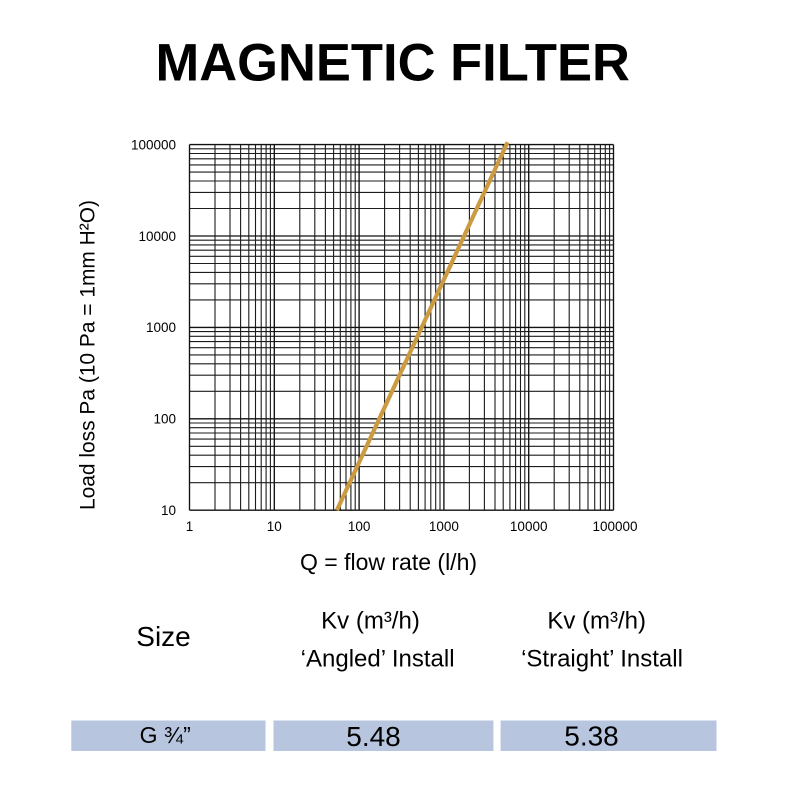 Image resolution: width=800 pixels, height=800 pixels. I want to click on svg-text: MAGNETIC FILTER, so click(393, 63).